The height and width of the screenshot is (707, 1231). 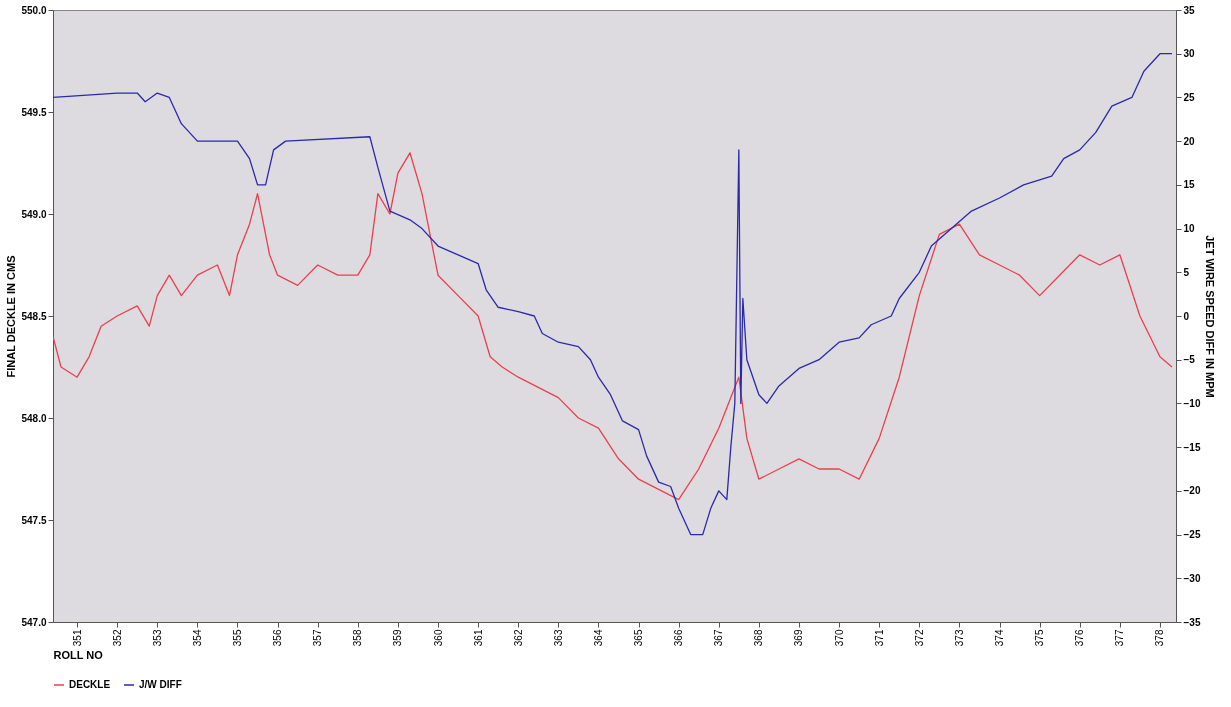 I want to click on x-tick-label: 353, so click(x=157, y=638).